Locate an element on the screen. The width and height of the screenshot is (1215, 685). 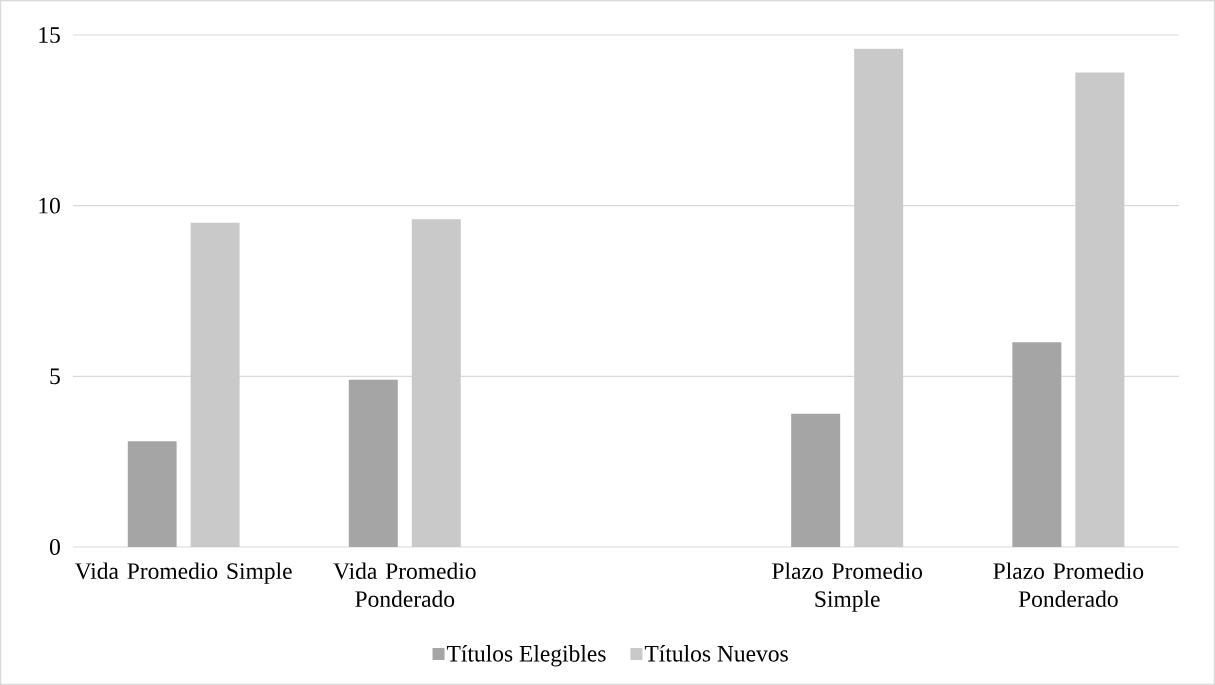
y-tick-label: 10 is located at coordinates (49, 205).